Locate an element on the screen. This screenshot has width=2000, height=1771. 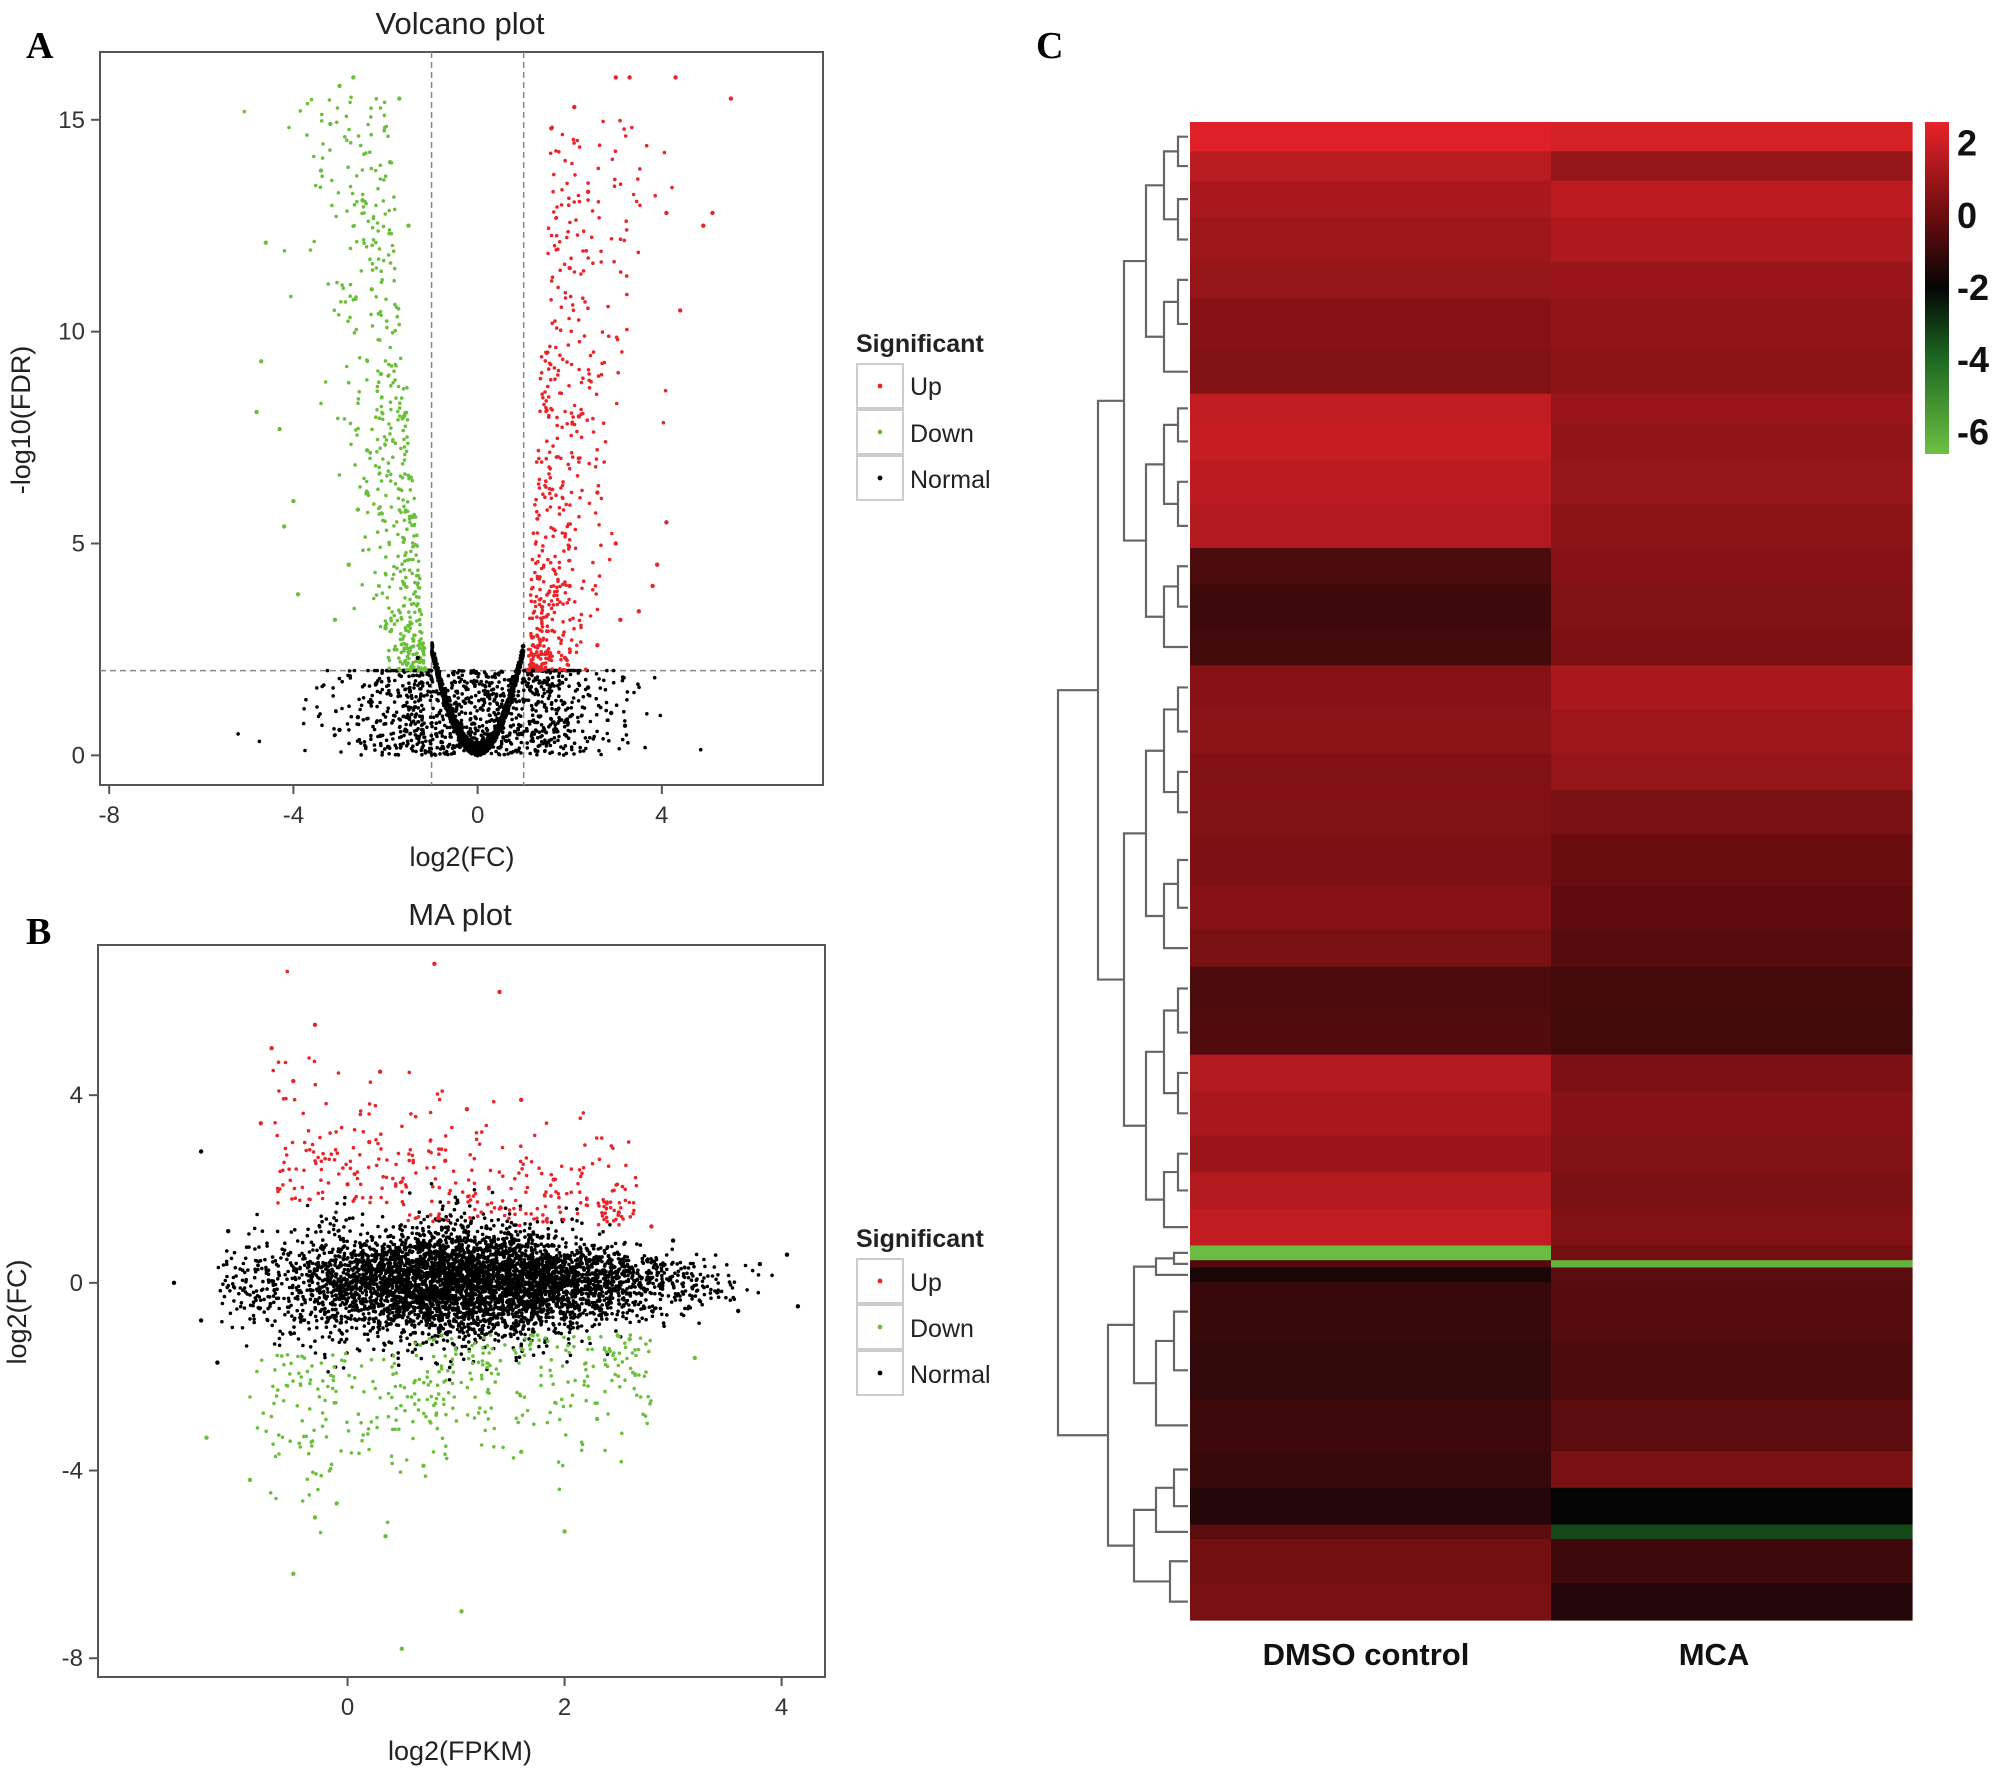
legend-key-up is located at coordinates (880, 386).